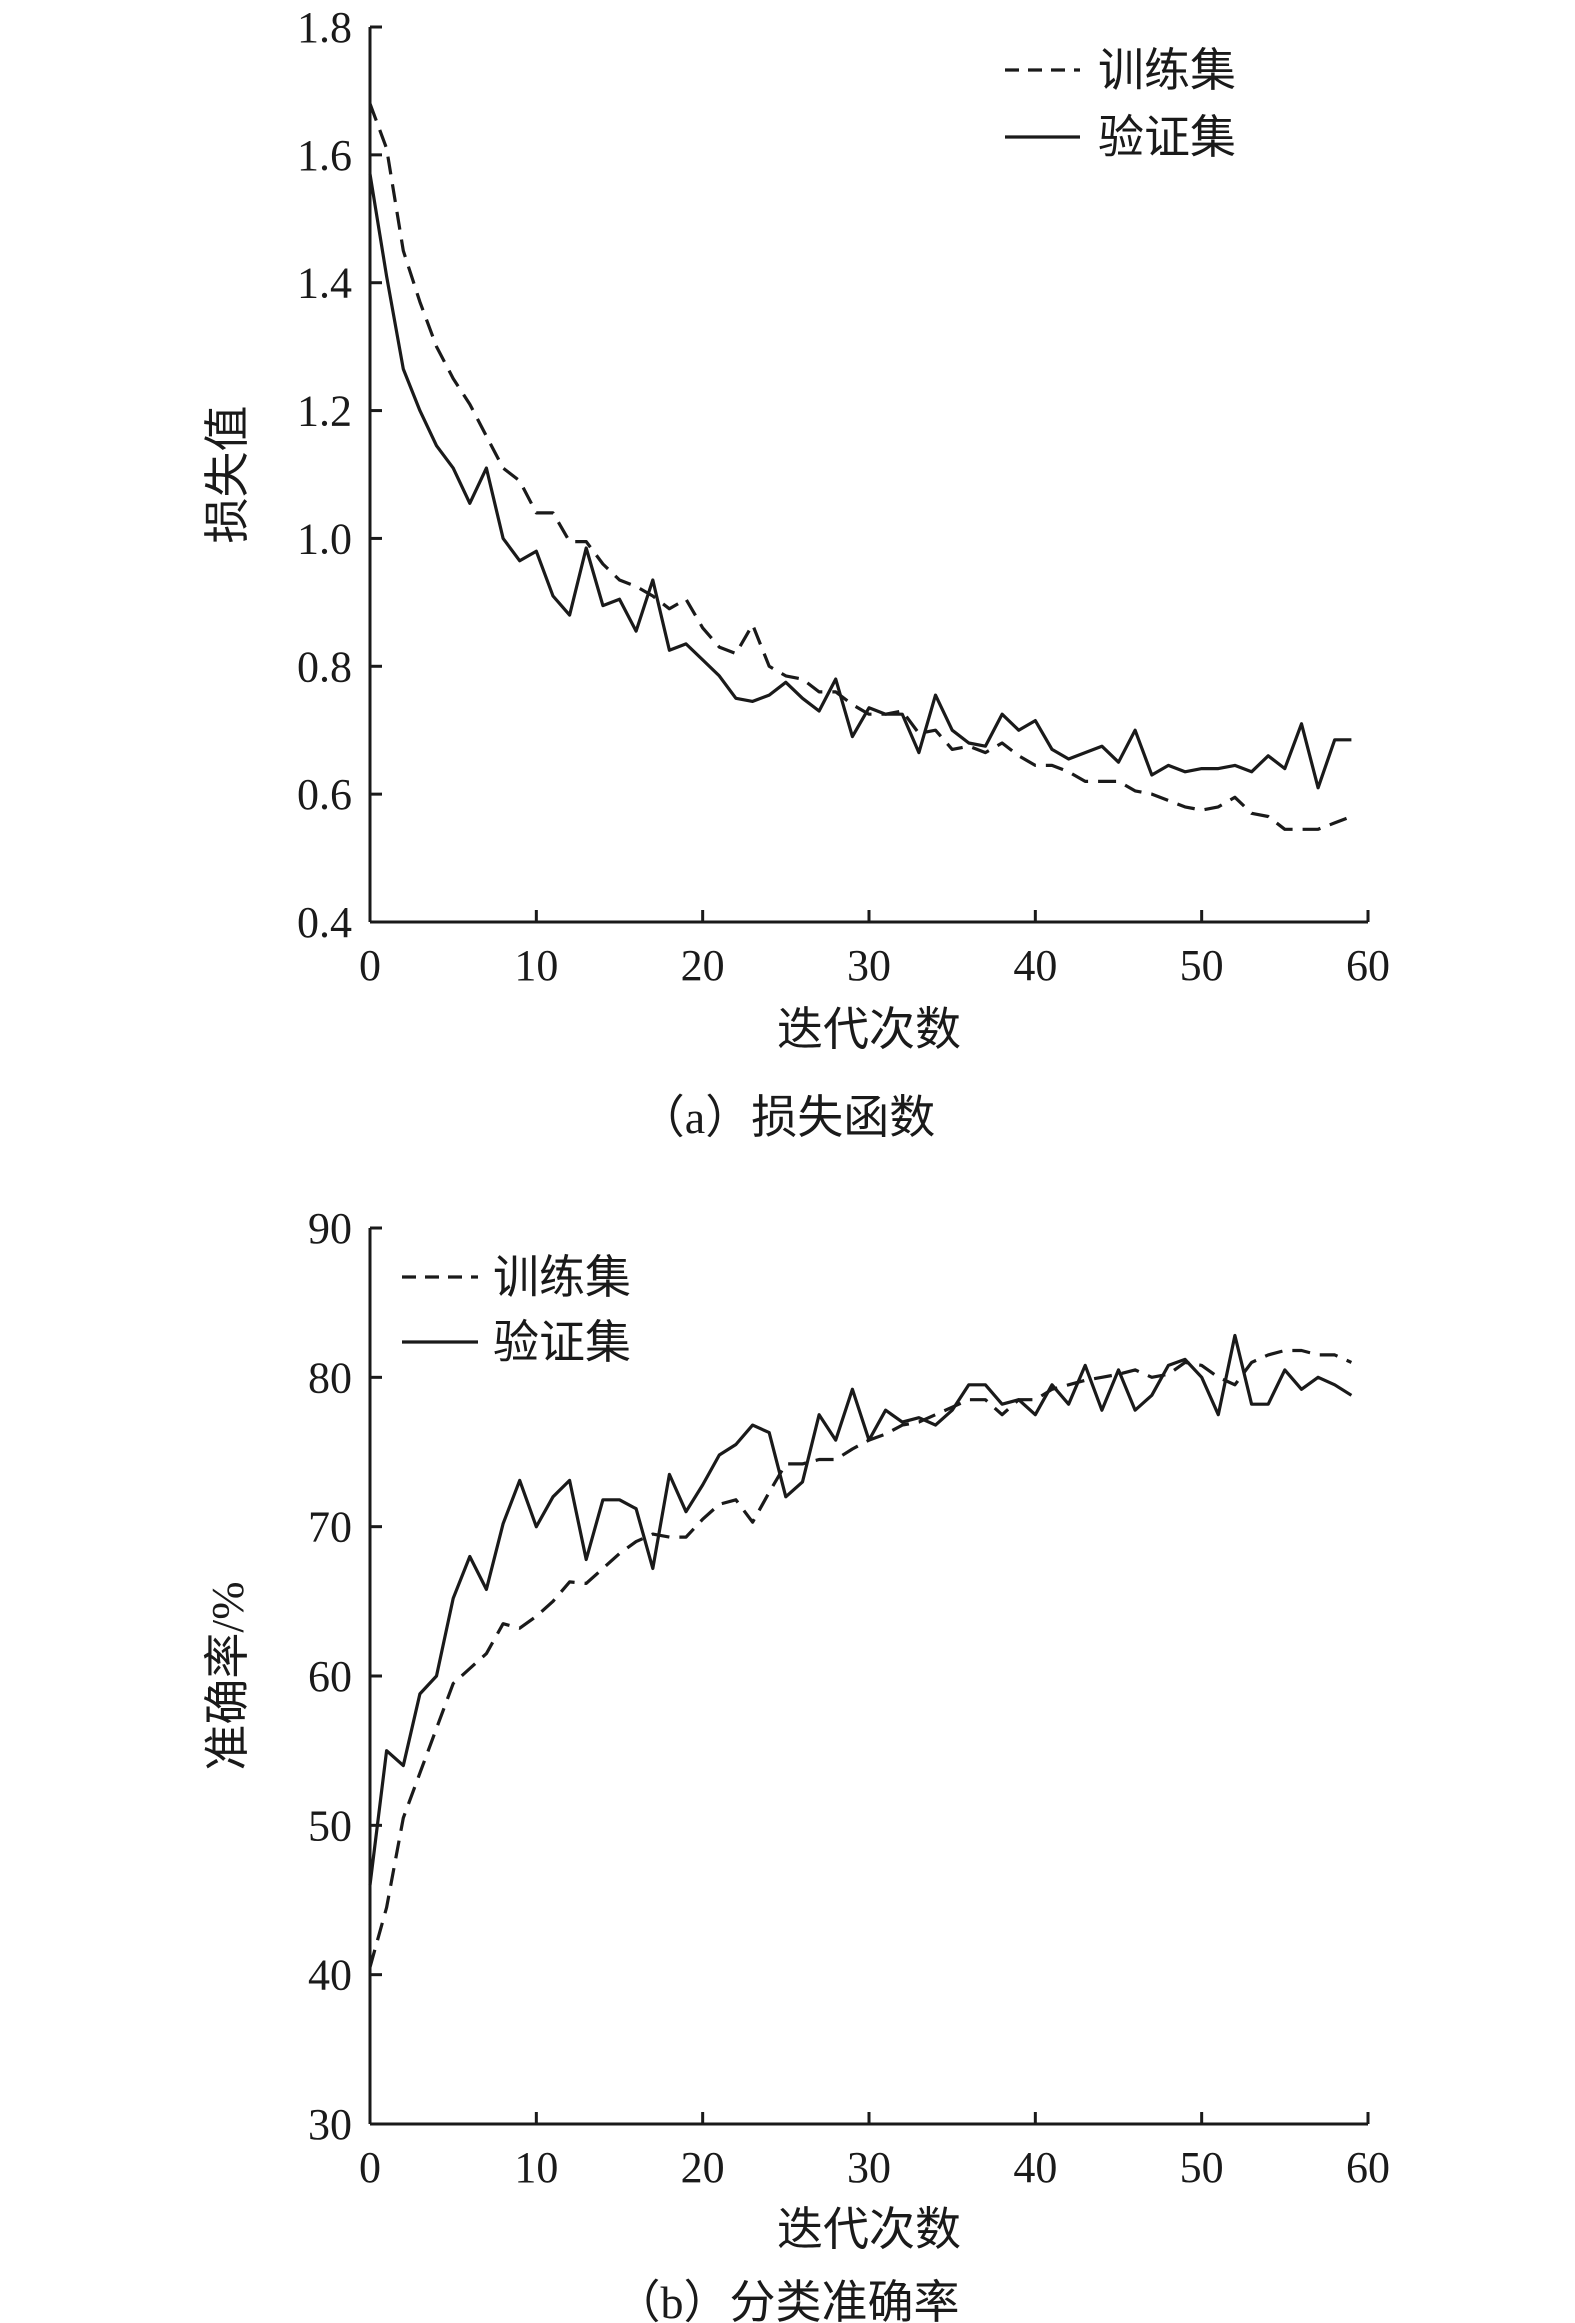  I want to click on y-axis-label: 准确率/%, so click(227, 1675).